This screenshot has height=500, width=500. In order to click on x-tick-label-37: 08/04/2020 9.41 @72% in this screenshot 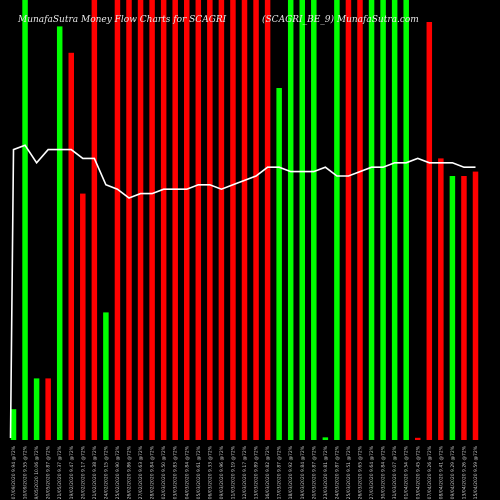, I will do `click(441, 472)`.